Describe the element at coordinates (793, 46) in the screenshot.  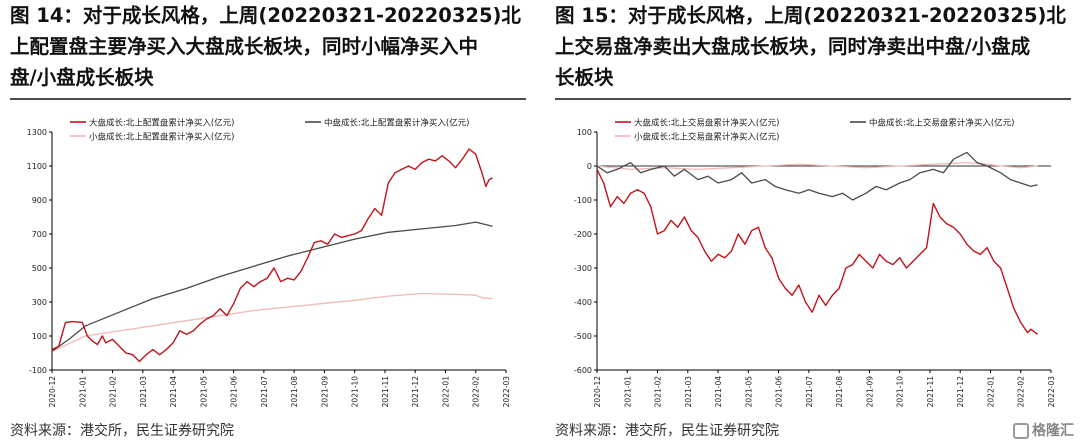
I see `title-line: 上交易盘净卖出大盘成长板块，同时净卖出中盘/小盘成` at that location.